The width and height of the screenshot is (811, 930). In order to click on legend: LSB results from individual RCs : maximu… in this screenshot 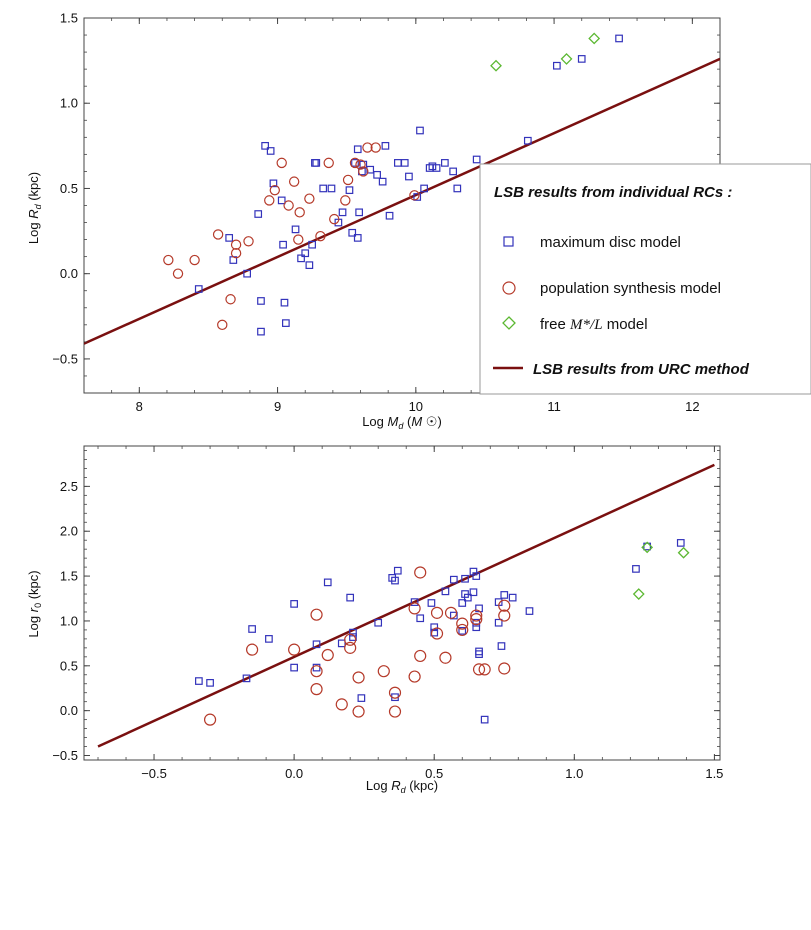, I will do `click(645, 279)`.